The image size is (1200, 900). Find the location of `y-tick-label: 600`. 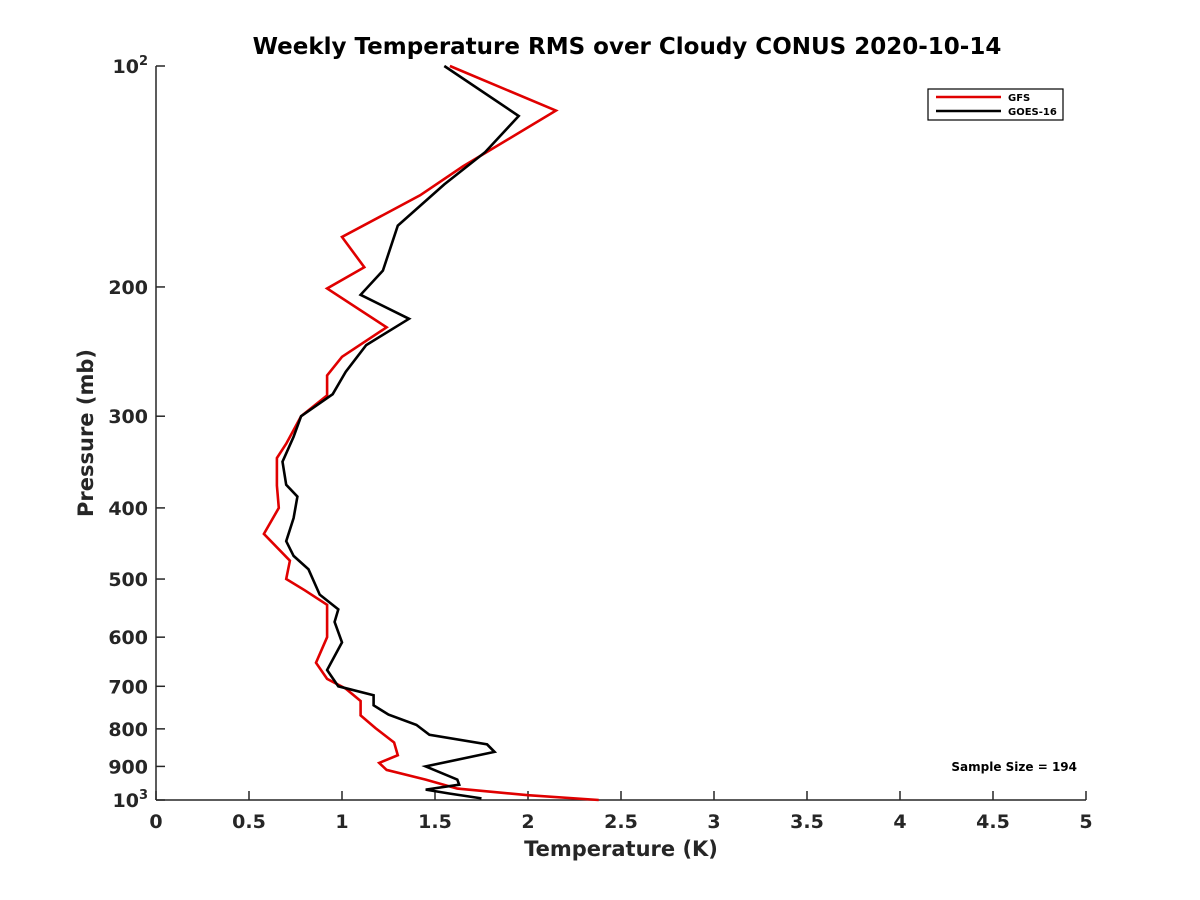

y-tick-label: 600 is located at coordinates (128, 638).